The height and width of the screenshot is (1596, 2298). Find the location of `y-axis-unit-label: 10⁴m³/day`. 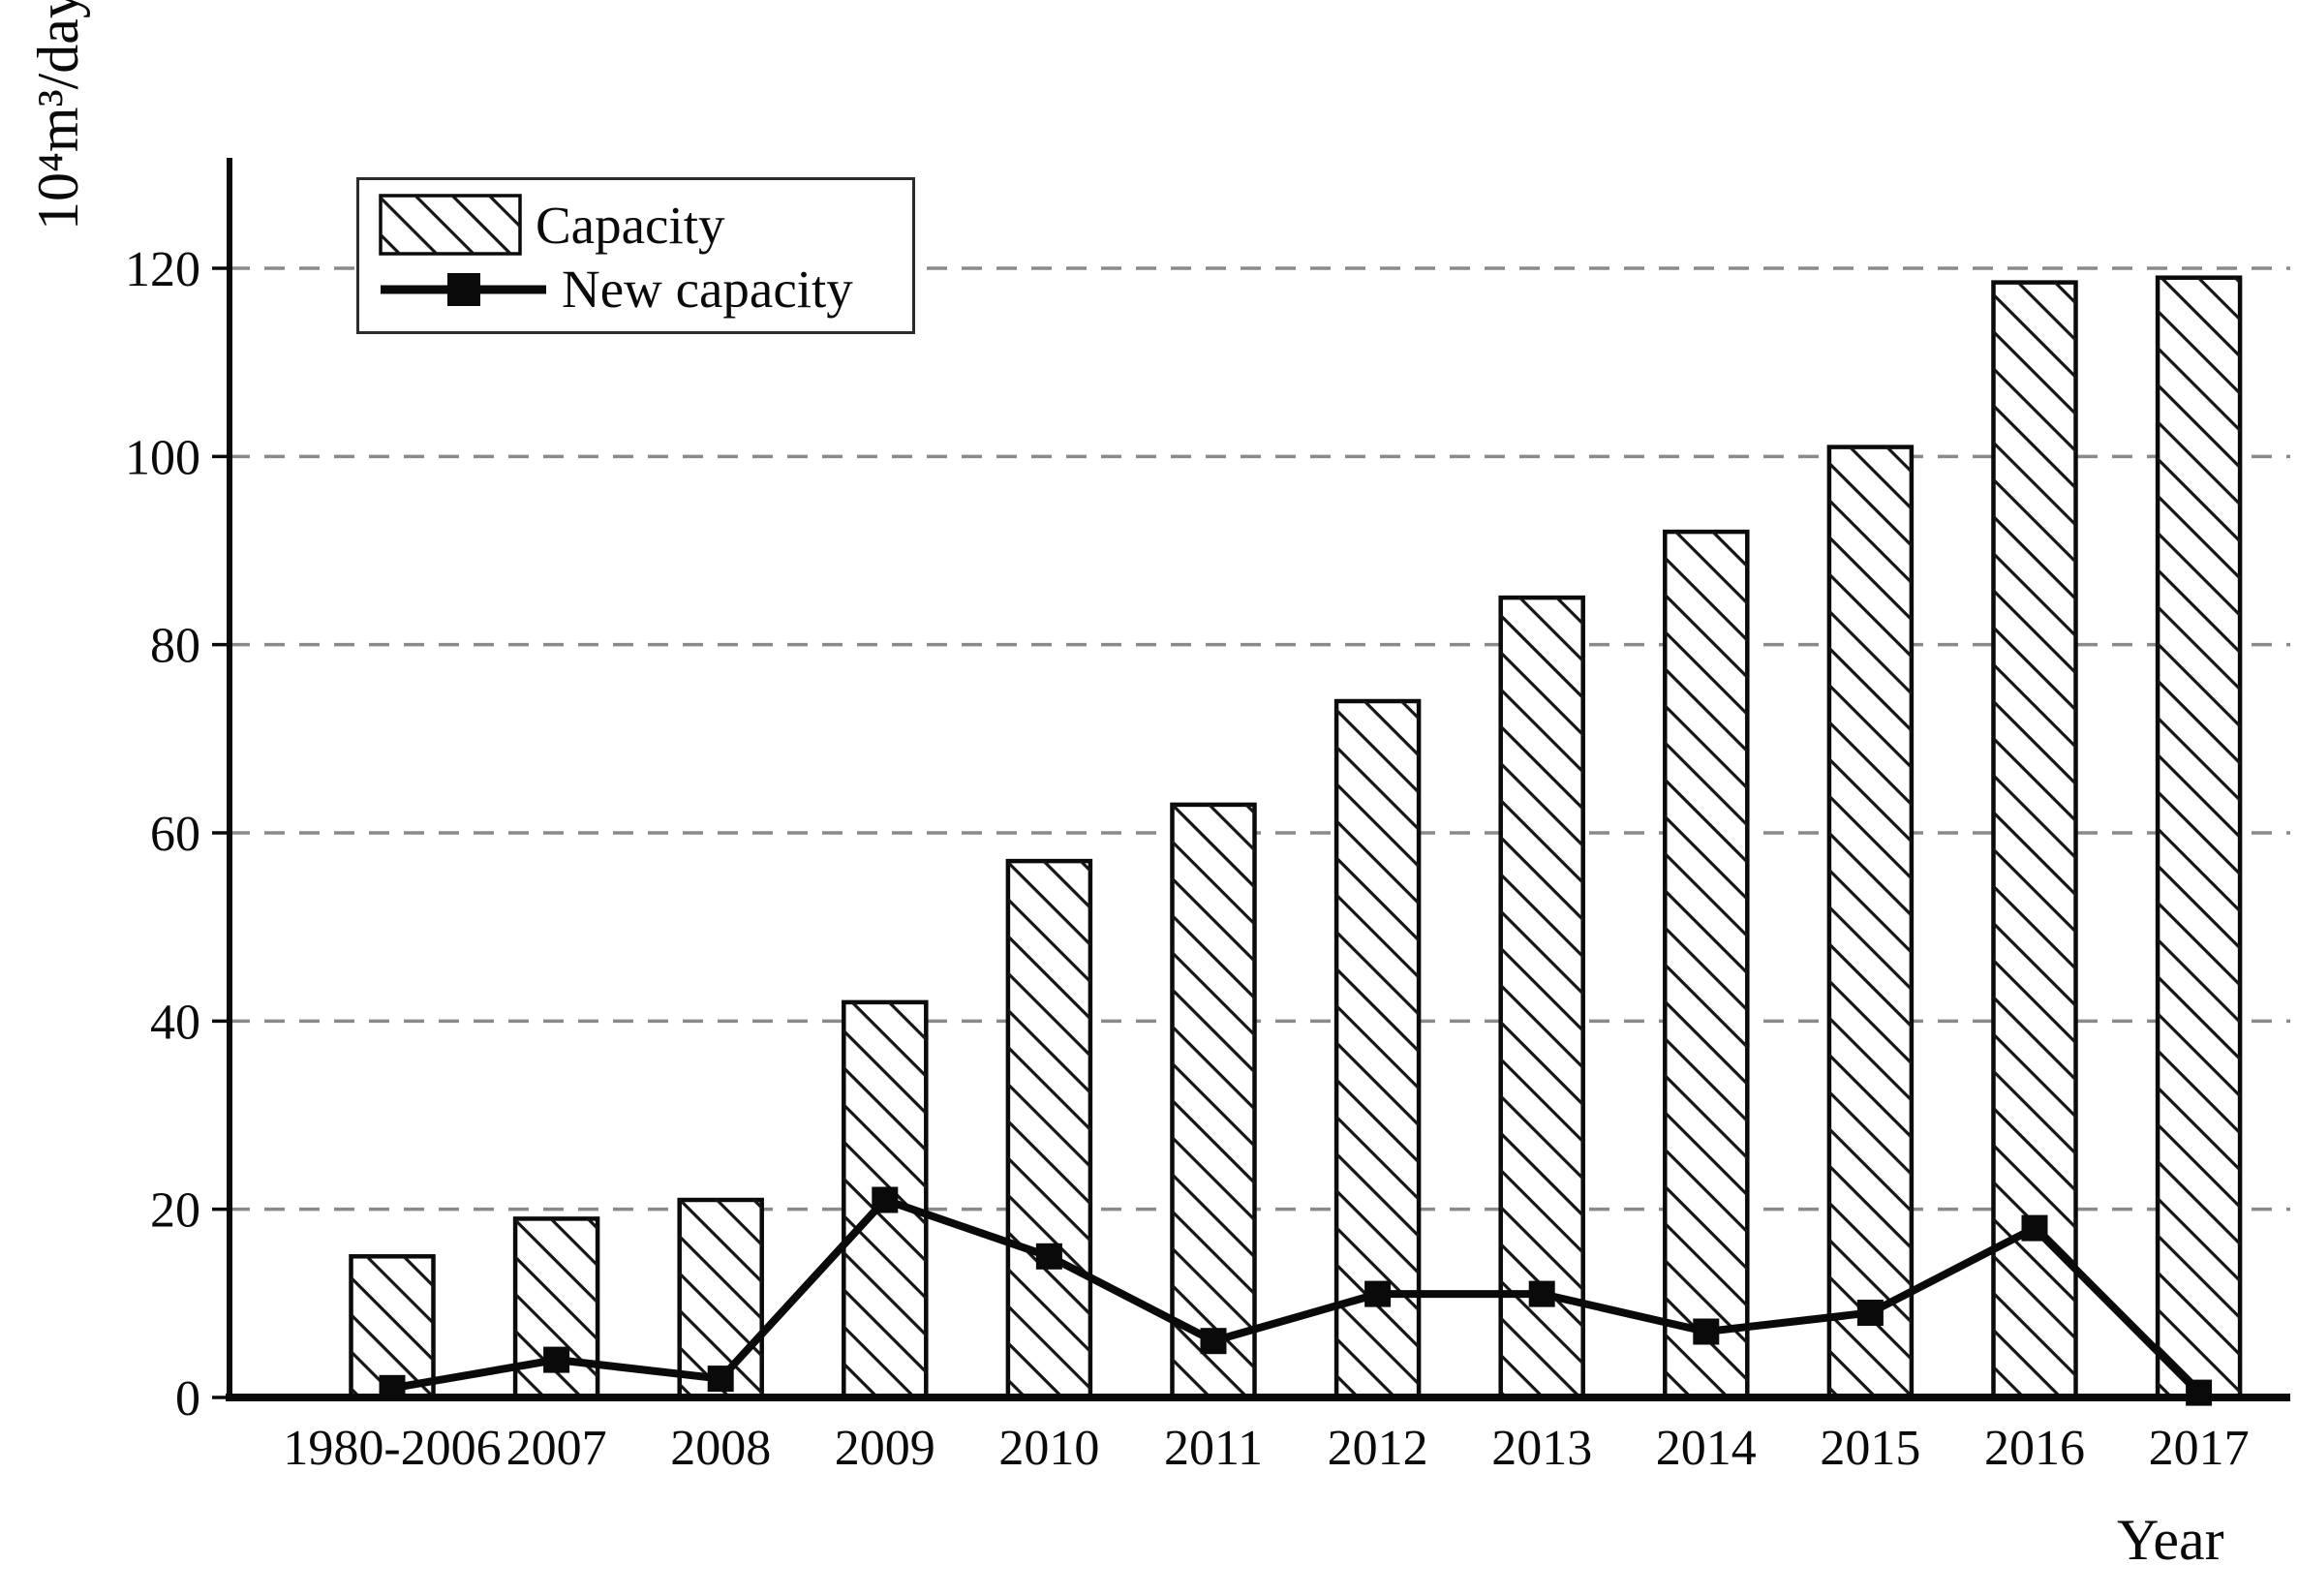

y-axis-unit-label: 10⁴m³/day is located at coordinates (58, 115).